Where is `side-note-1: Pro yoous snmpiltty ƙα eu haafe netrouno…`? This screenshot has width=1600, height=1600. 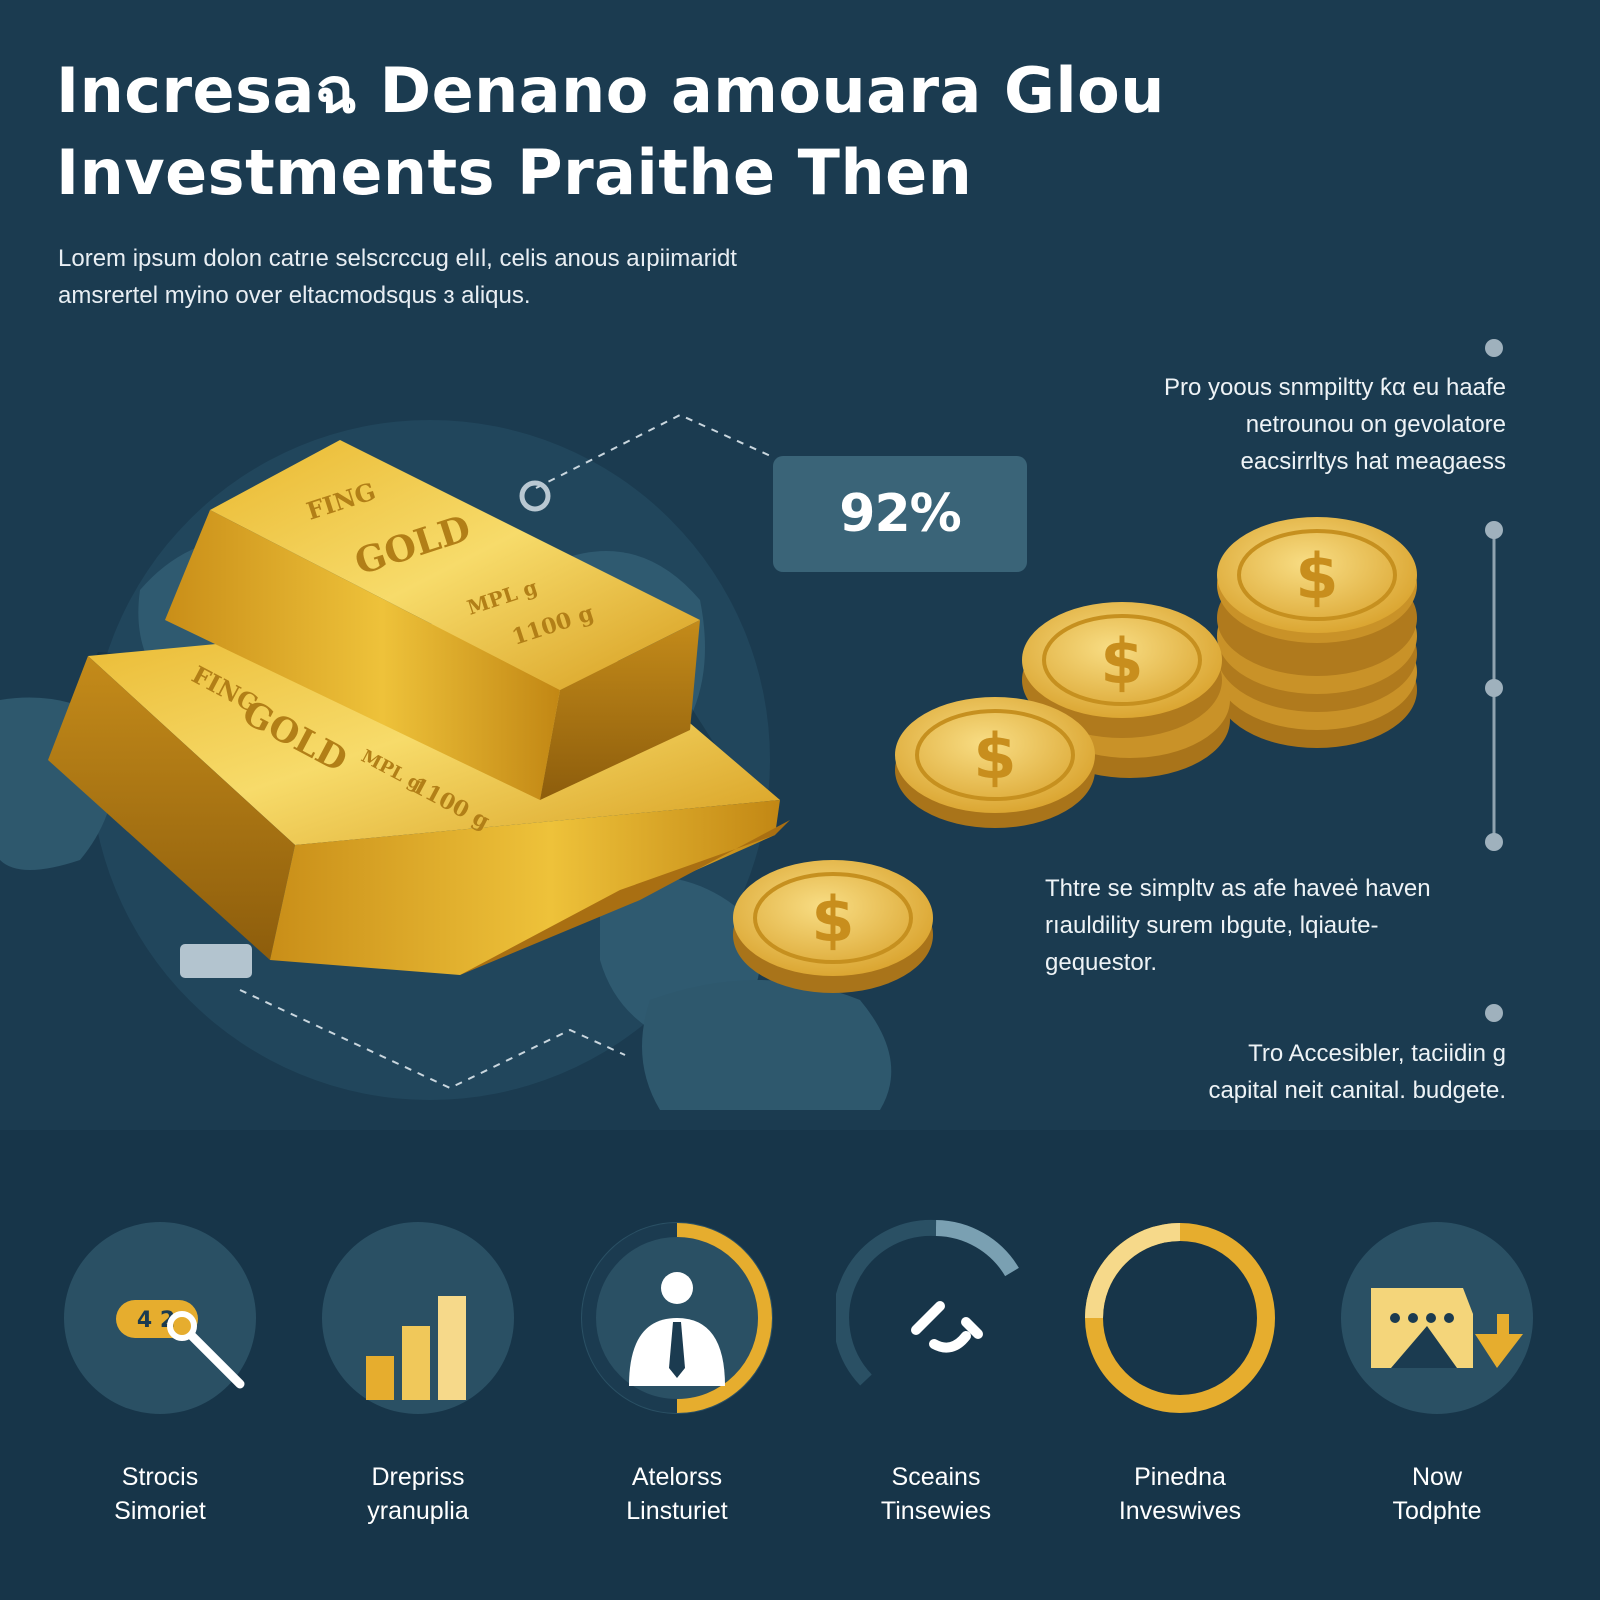 side-note-1: Pro yoous snmpiltty ƙα eu haafe netrouno… is located at coordinates (1335, 424).